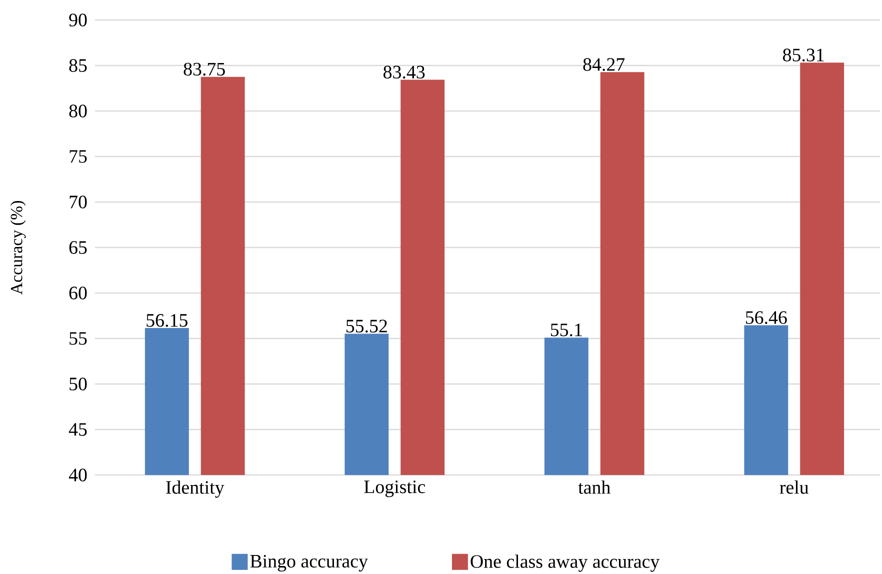 Image resolution: width=882 pixels, height=574 pixels. Describe the element at coordinates (395, 489) in the screenshot. I see `x-tick-label: Logistic` at that location.